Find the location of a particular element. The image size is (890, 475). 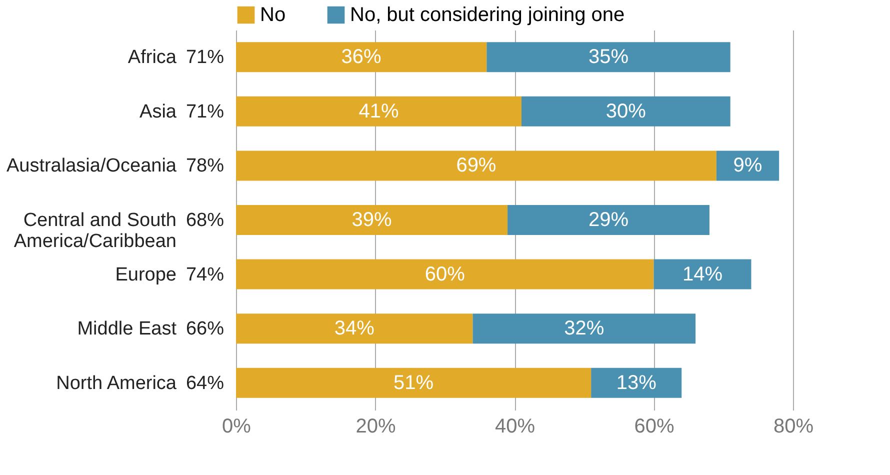

data-label: 30% is located at coordinates (626, 111).